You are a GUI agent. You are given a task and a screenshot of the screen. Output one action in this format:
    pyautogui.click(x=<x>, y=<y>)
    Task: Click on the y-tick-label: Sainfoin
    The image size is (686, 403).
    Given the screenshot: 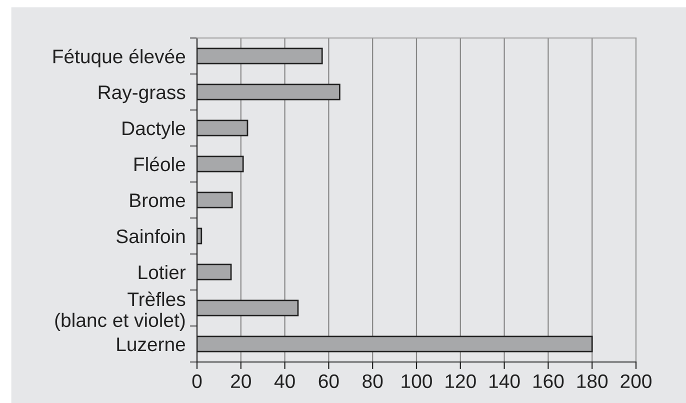 What is the action you would take?
    pyautogui.click(x=150, y=236)
    